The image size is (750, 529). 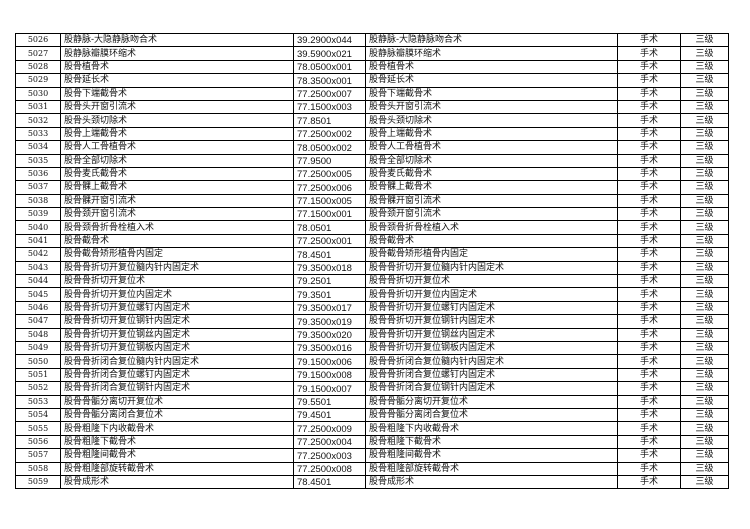 I want to click on procedure-name: 股骨骨骺分离闭合复位术, so click(x=177, y=415).